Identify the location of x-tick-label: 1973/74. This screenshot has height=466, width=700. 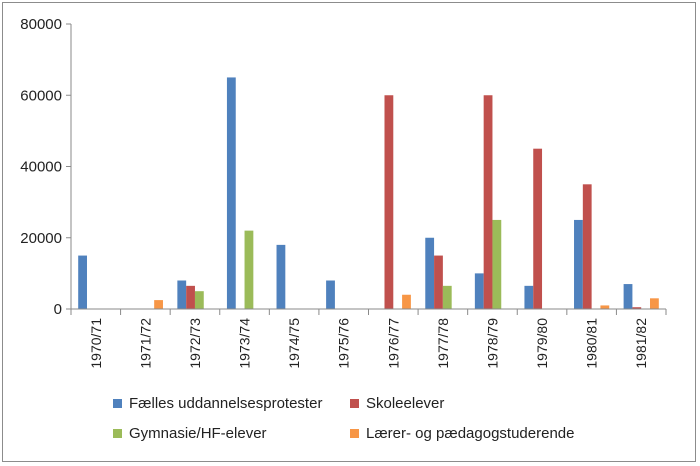
(245, 343).